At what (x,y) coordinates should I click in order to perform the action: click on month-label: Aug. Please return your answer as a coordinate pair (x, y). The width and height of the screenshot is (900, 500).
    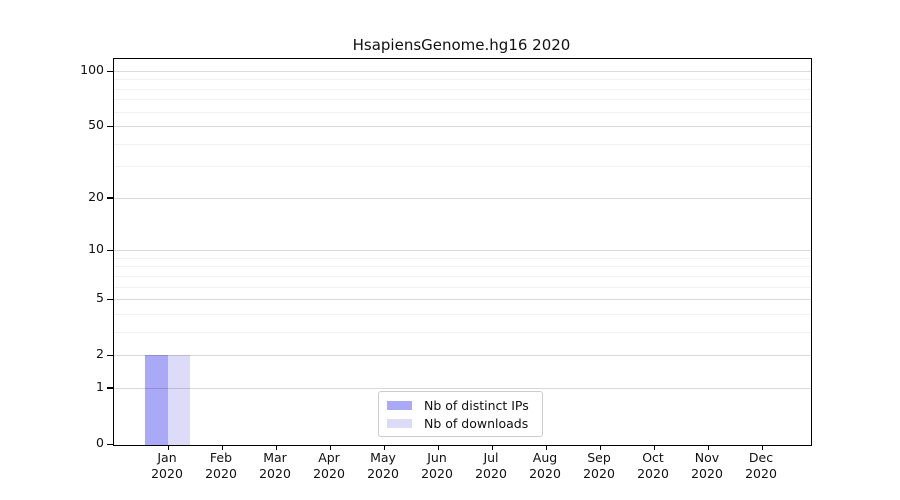
    Looking at the image, I should click on (545, 457).